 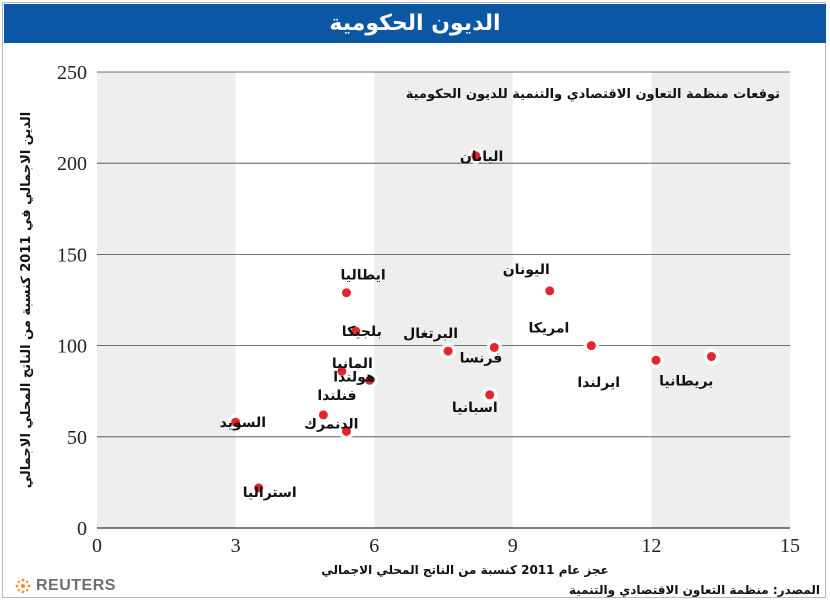 I want to click on y-tick-label: 50, so click(x=77, y=438).